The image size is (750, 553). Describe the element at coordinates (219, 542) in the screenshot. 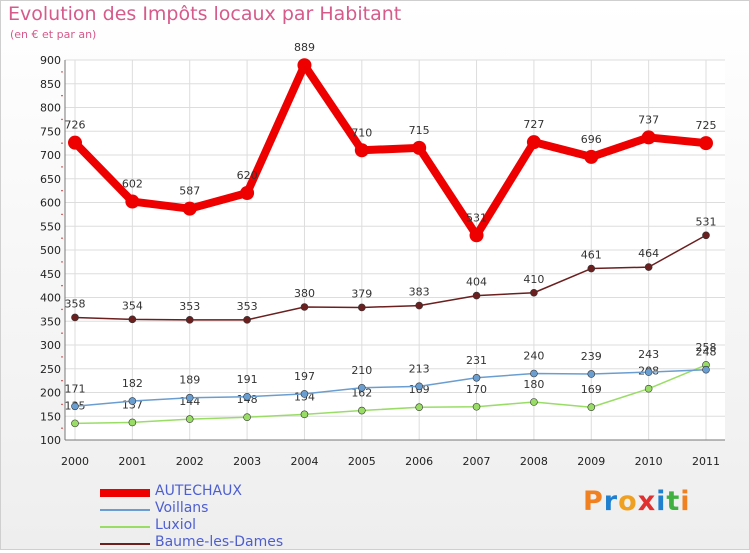

I see `legend-label: Baume-les-Dames` at that location.